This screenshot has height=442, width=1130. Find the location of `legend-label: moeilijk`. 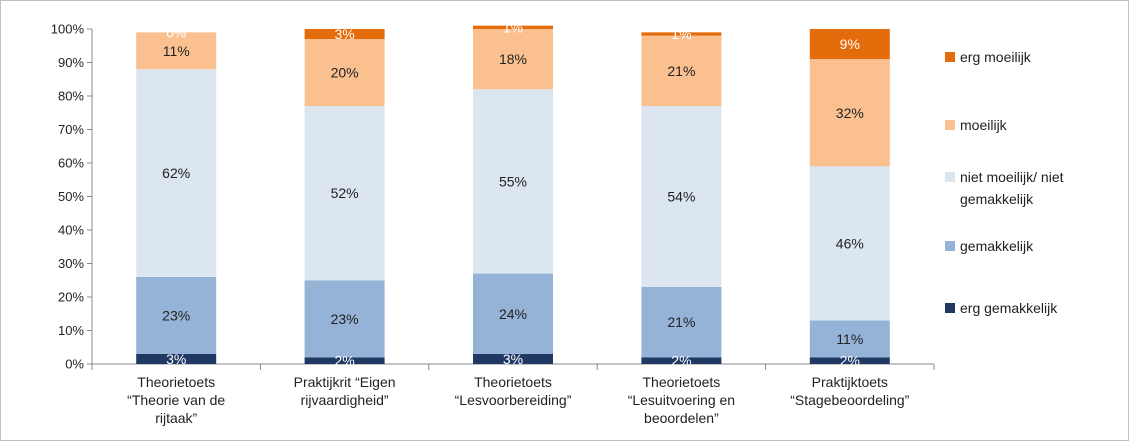

legend-label: moeilijk is located at coordinates (984, 125).